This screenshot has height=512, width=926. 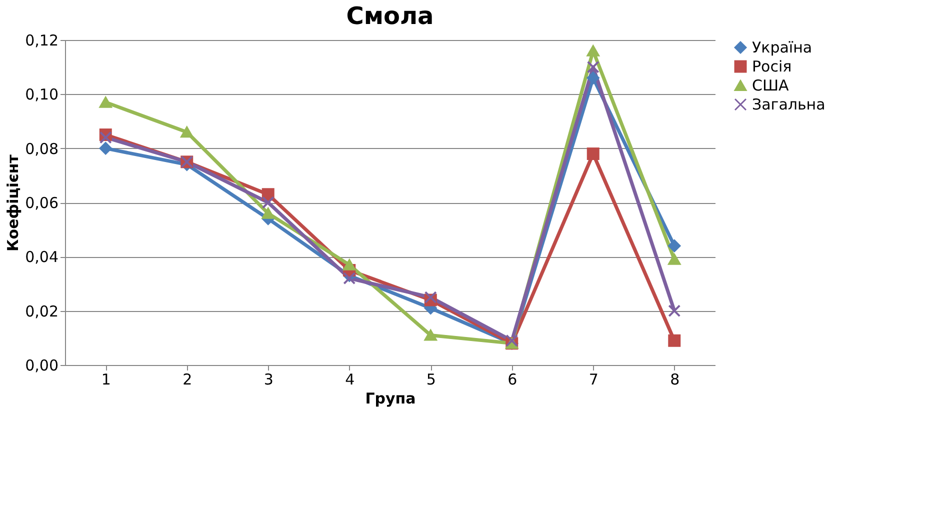 I want to click on y-tick-label: 0,02, so click(x=41, y=311).